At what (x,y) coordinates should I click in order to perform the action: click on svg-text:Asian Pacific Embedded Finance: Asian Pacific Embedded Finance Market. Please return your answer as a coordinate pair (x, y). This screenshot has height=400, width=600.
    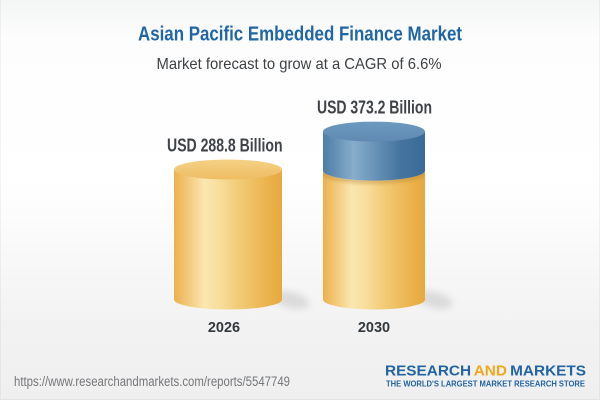
    Looking at the image, I should click on (300, 35).